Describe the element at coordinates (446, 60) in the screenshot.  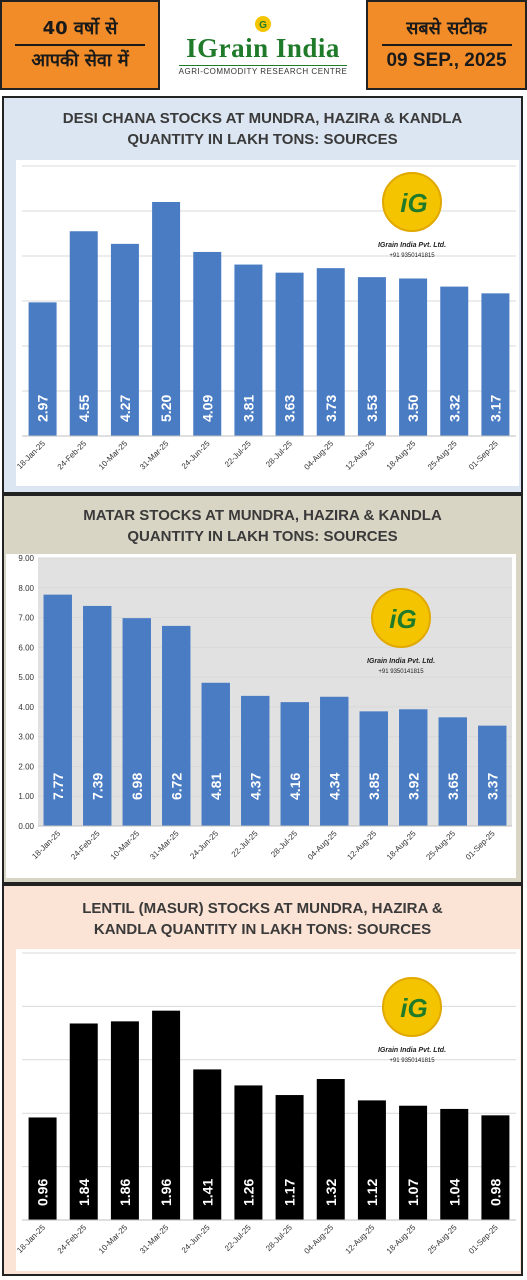
I see `report-date: 09 SEP., 2025` at that location.